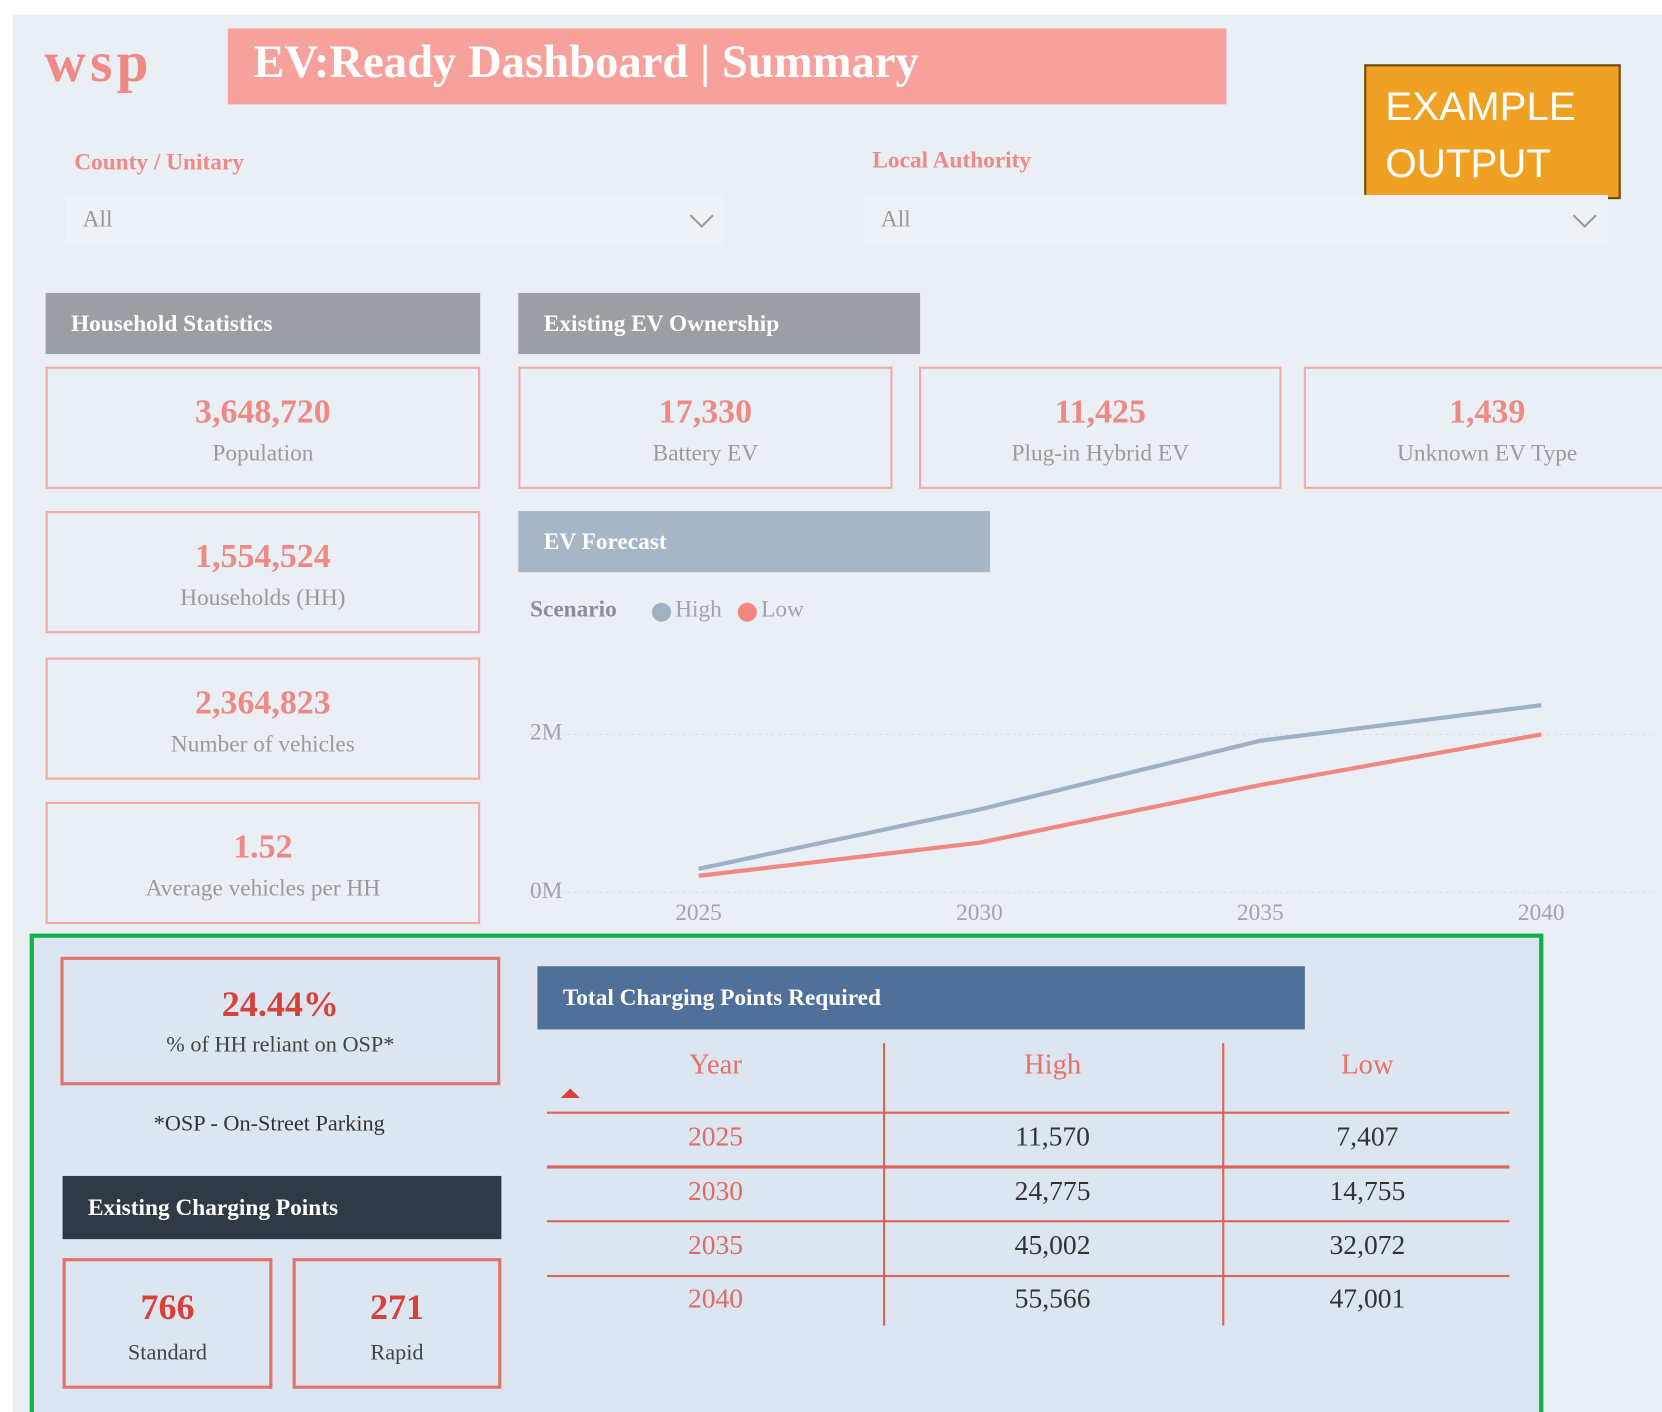  Describe the element at coordinates (715, 1191) in the screenshot. I see `table-cell: 2030` at that location.